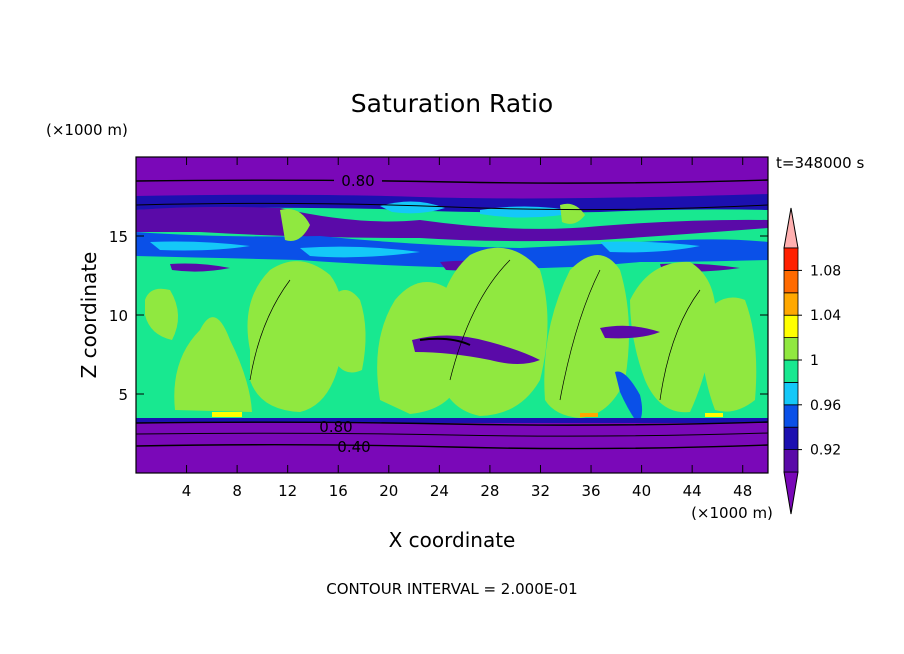 This screenshot has width=904, height=654. Describe the element at coordinates (630, 332) in the screenshot. I see `dry-patch` at that location.